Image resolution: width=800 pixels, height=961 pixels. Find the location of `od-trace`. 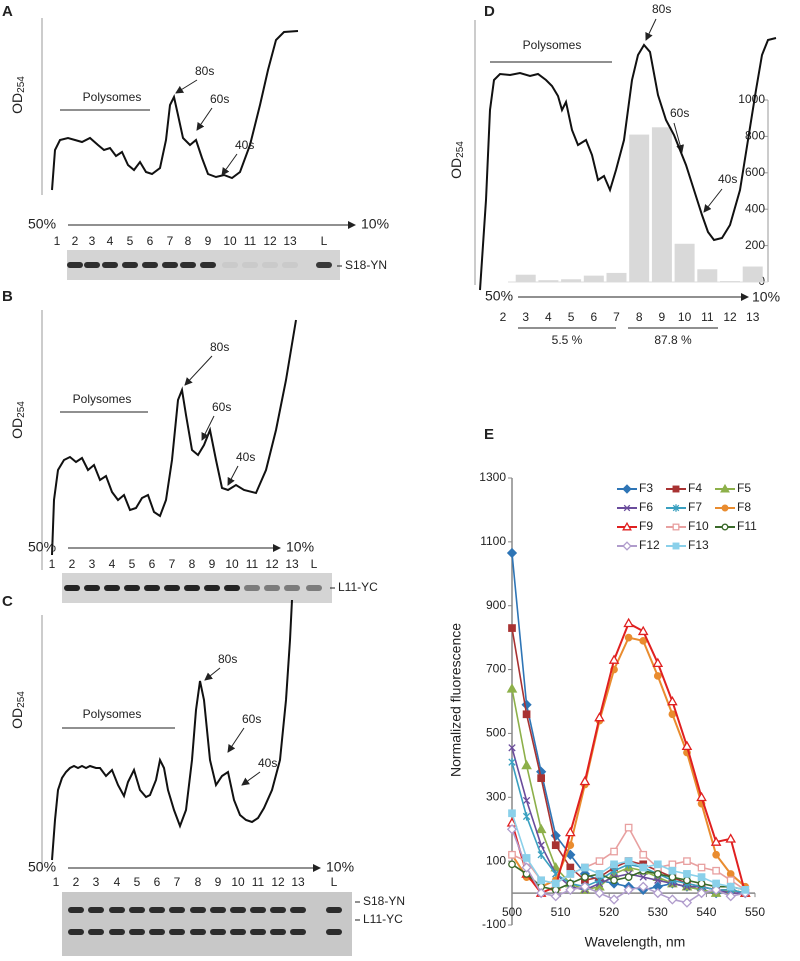

od-trace is located at coordinates (628, 164).